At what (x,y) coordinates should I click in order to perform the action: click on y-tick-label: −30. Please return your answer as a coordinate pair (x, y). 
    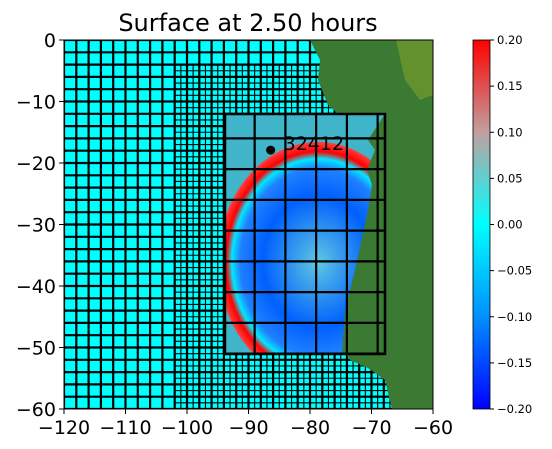
    Looking at the image, I should click on (36, 226).